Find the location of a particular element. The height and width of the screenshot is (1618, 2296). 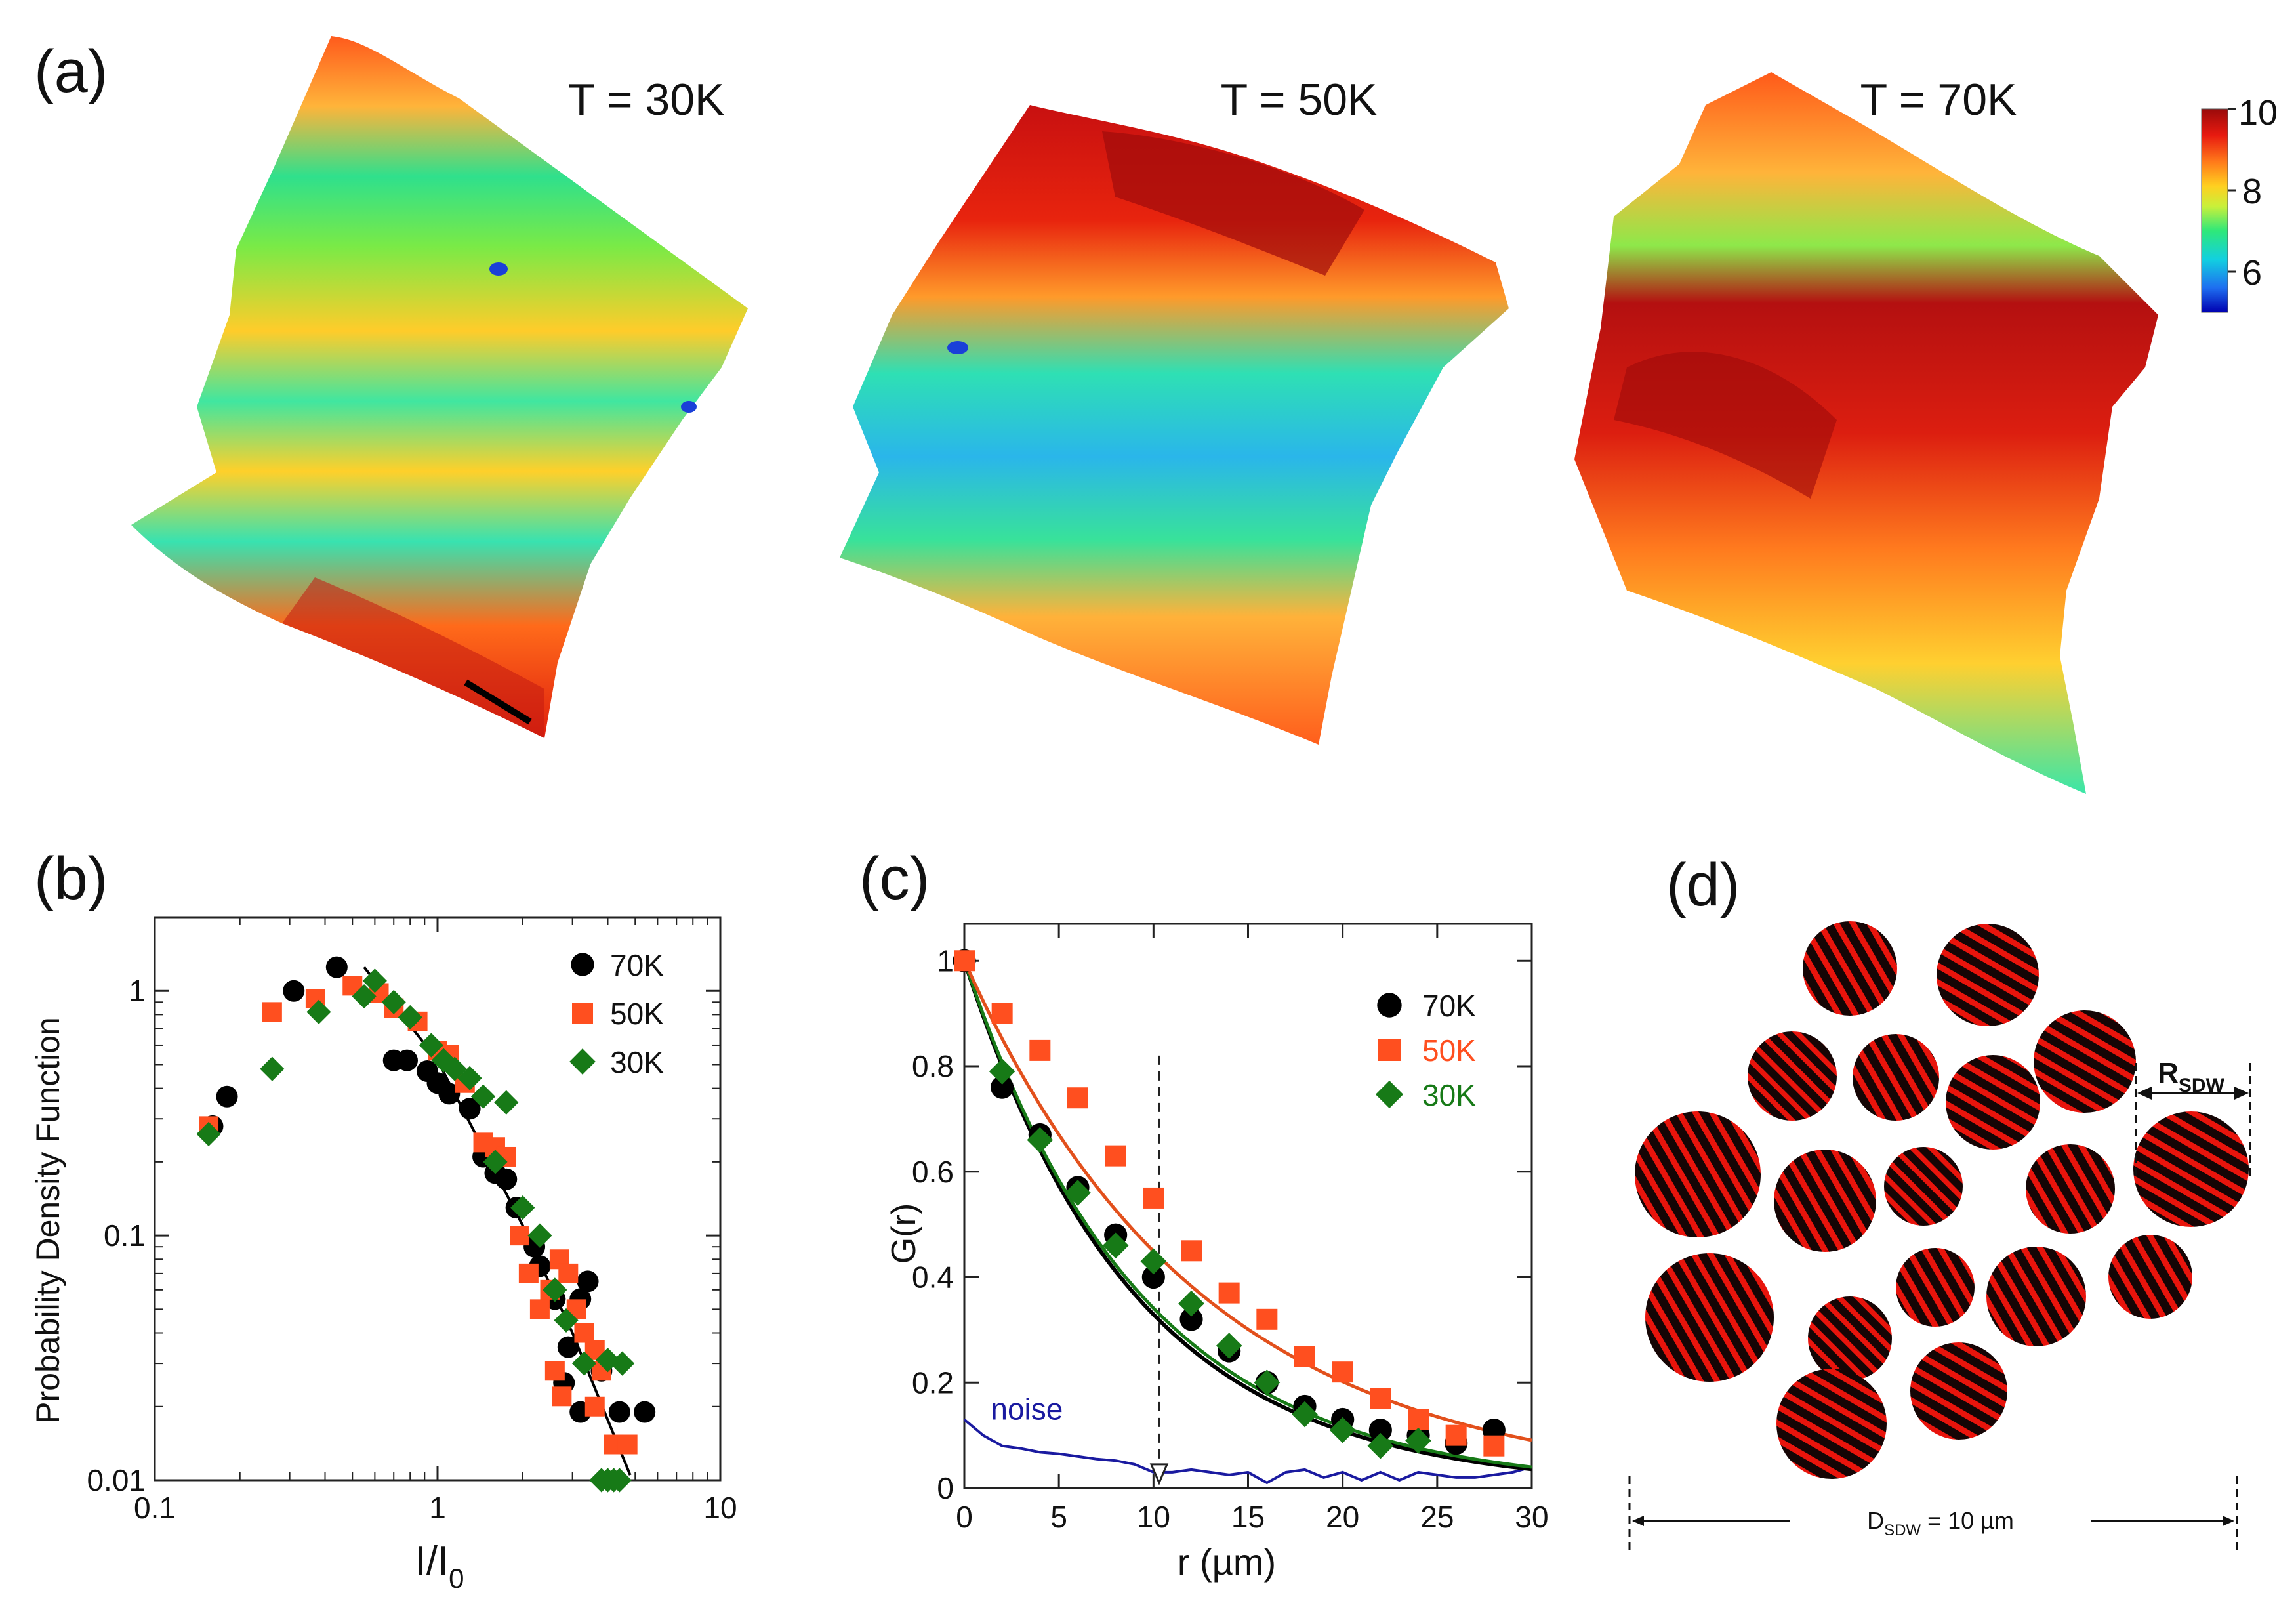

b-xlabel-sub: 0 is located at coordinates (456, 1578).